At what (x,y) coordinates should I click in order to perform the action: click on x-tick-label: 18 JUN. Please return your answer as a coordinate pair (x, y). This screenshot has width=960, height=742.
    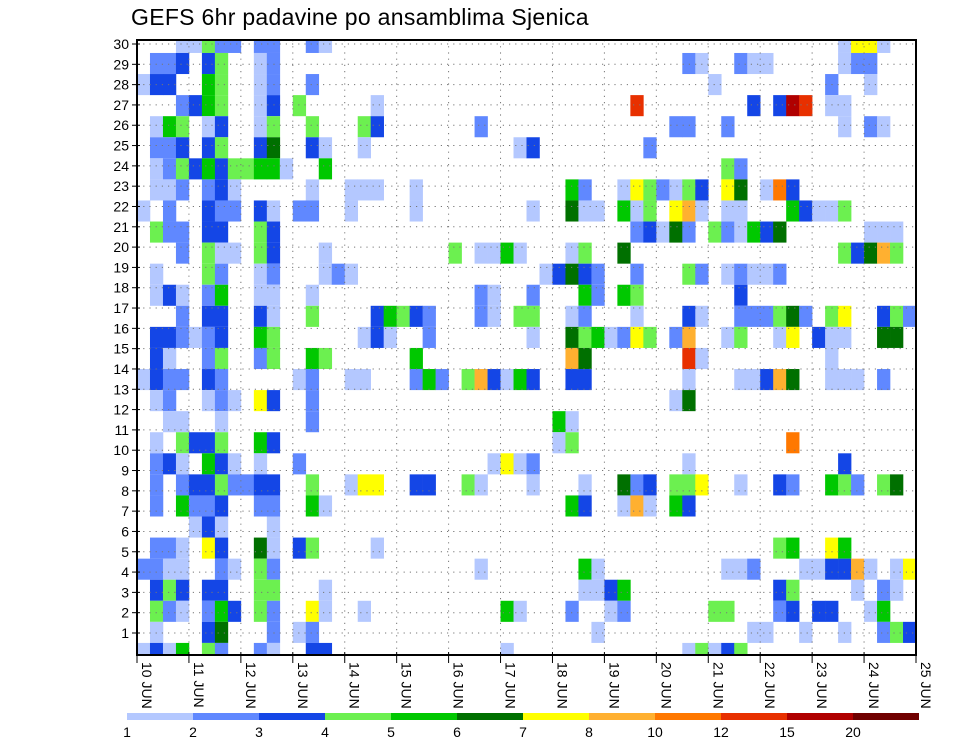
    Looking at the image, I should click on (562, 685).